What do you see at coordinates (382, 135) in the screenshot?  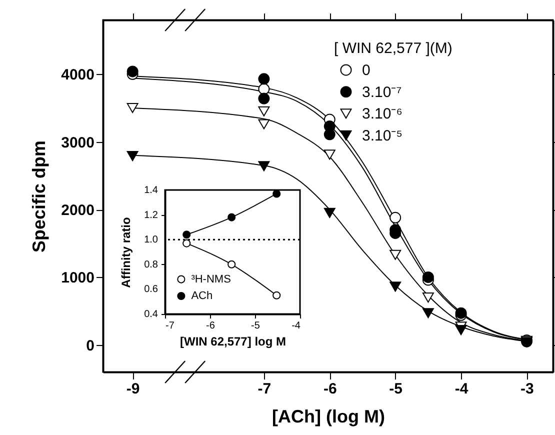 I see `legend-label: 3.10⁻⁵` at bounding box center [382, 135].